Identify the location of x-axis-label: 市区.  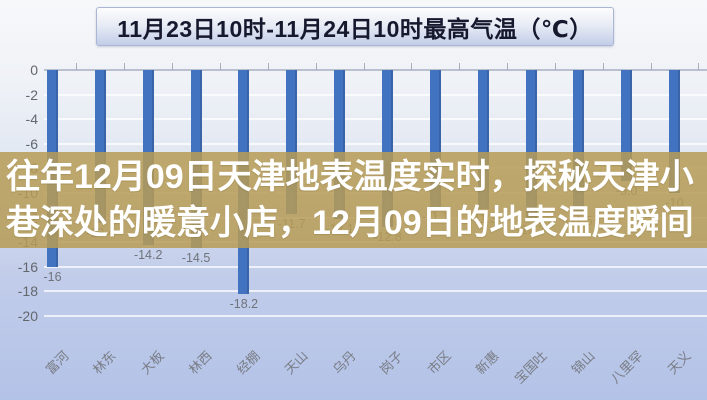
(440, 363).